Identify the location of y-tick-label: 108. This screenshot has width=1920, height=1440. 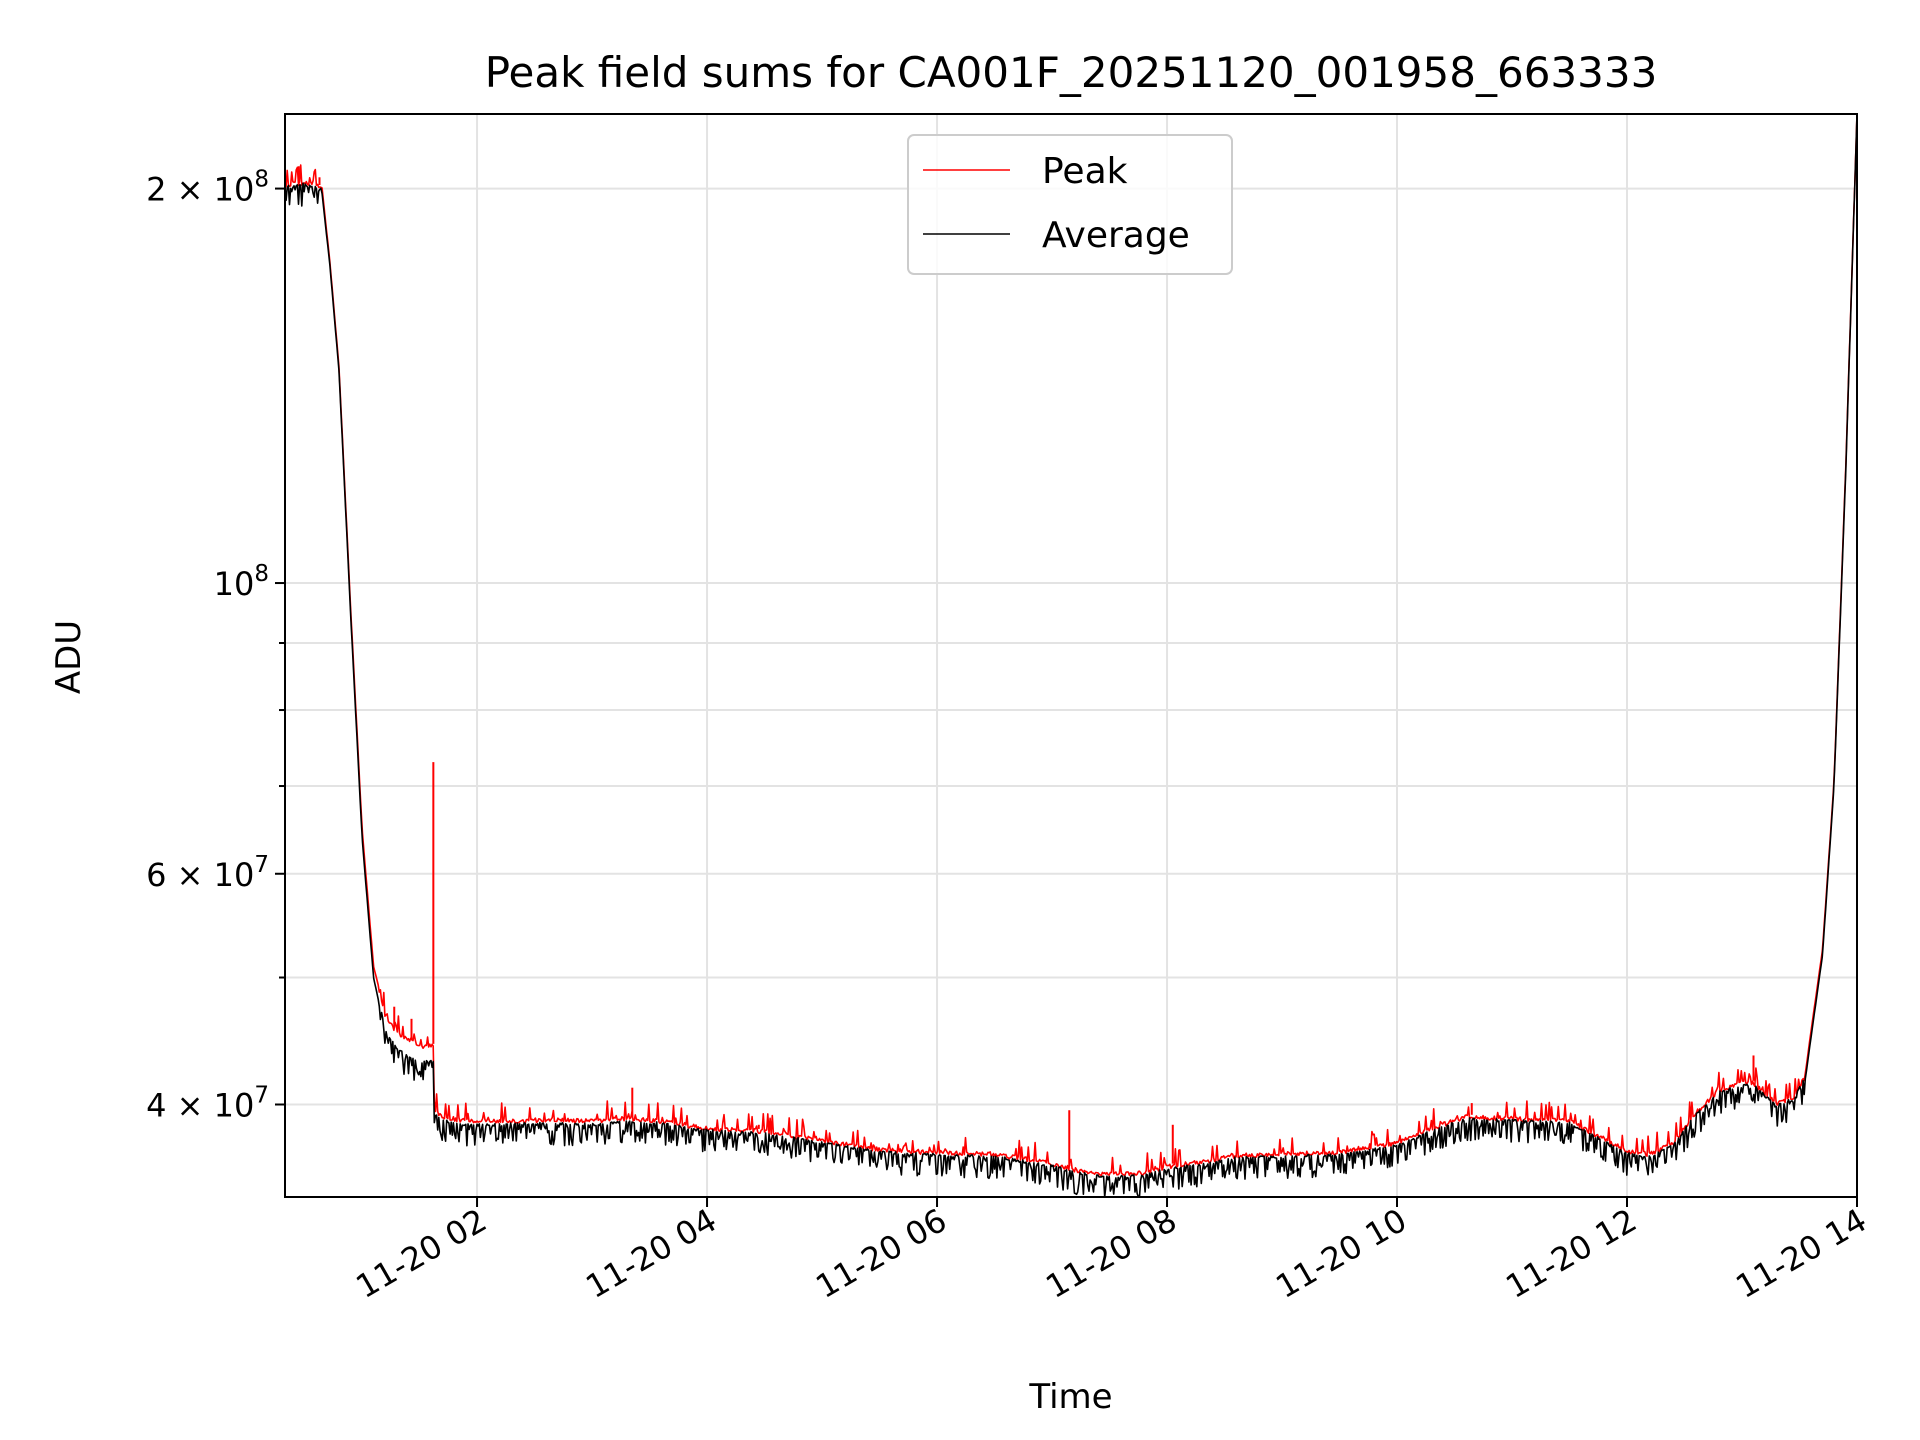
(241, 582).